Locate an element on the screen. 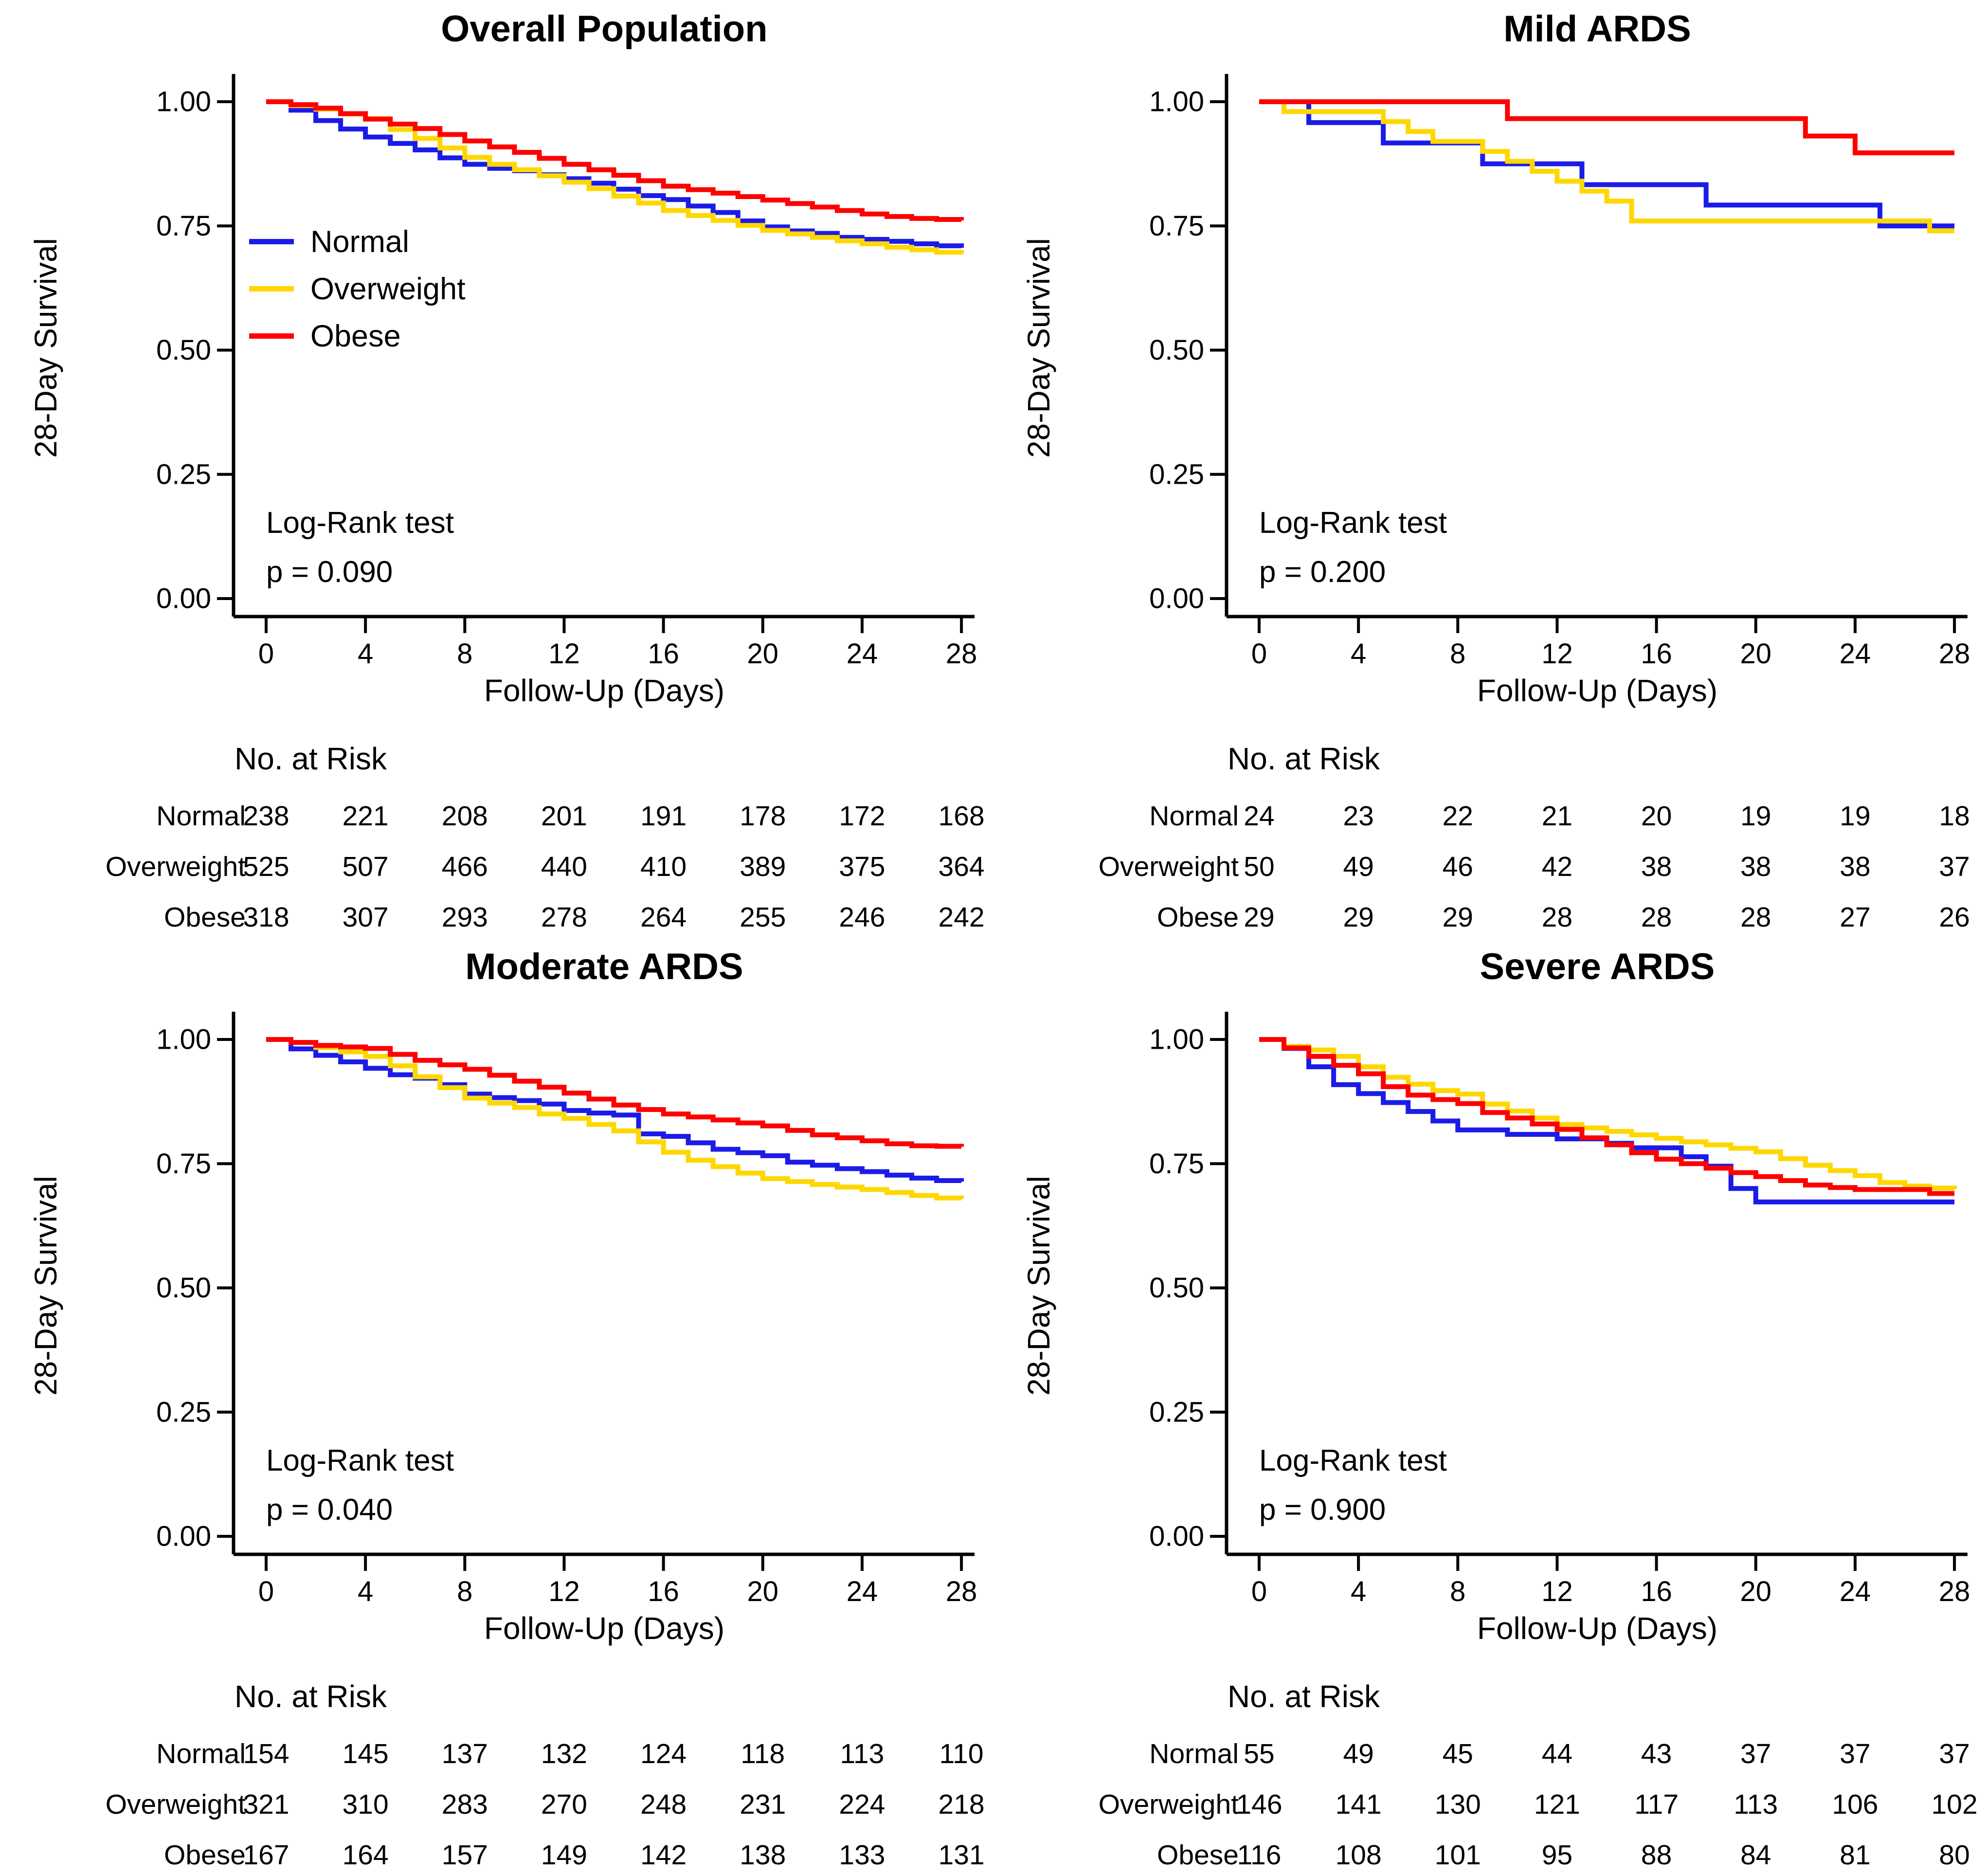 This screenshot has width=1986, height=1876. risk-value: 22 is located at coordinates (1458, 816).